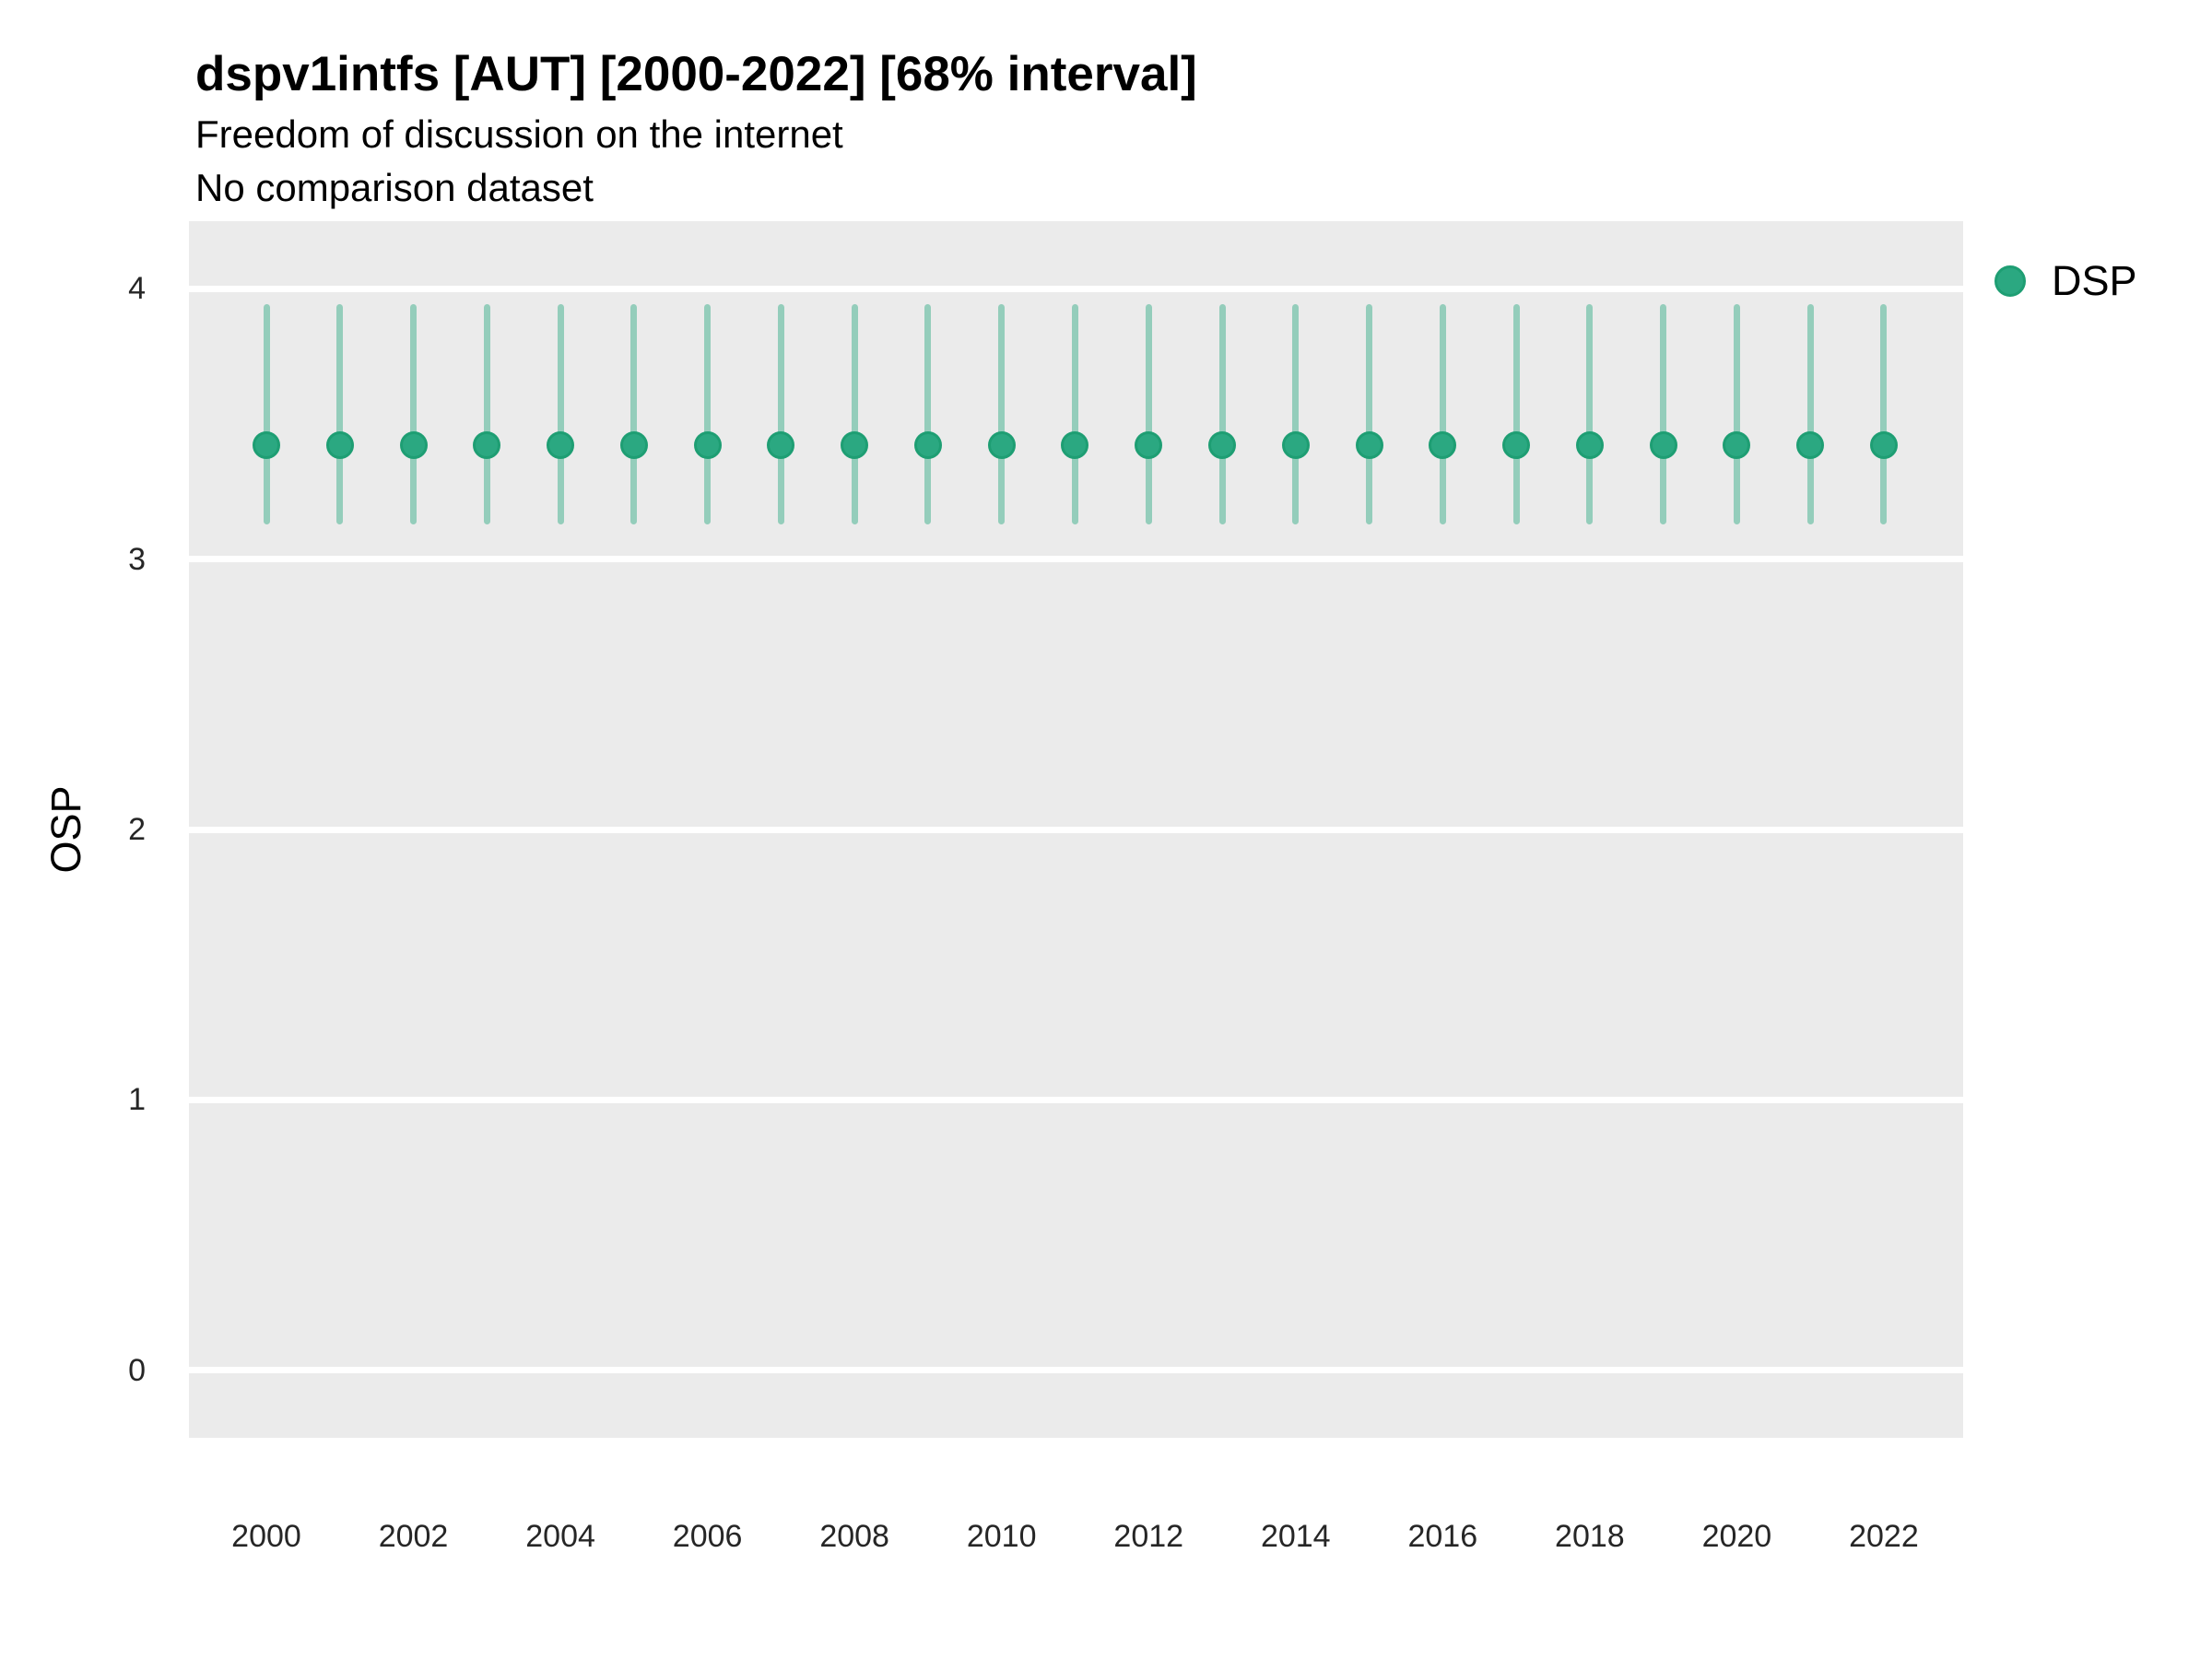  I want to click on x-tick-label: 2004, so click(560, 1536).